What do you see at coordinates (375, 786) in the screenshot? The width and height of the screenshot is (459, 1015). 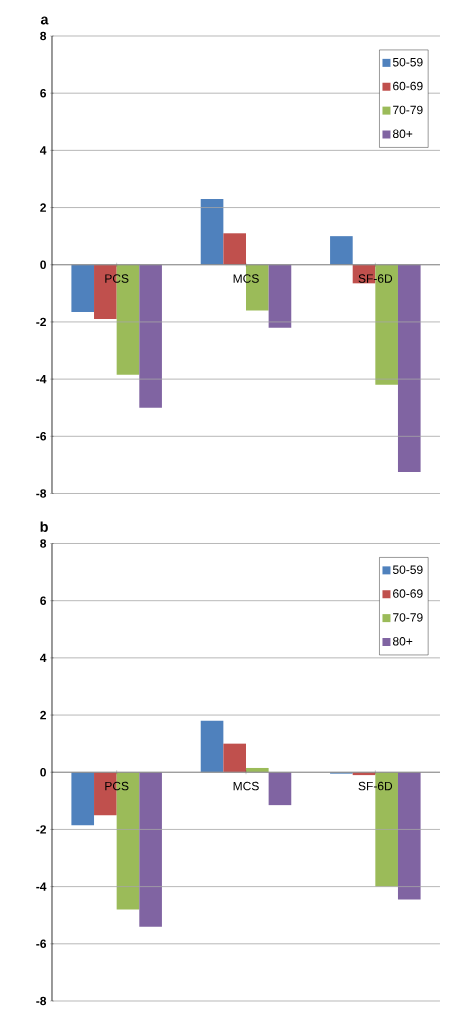 I see `x-tick-label: SF-6D` at bounding box center [375, 786].